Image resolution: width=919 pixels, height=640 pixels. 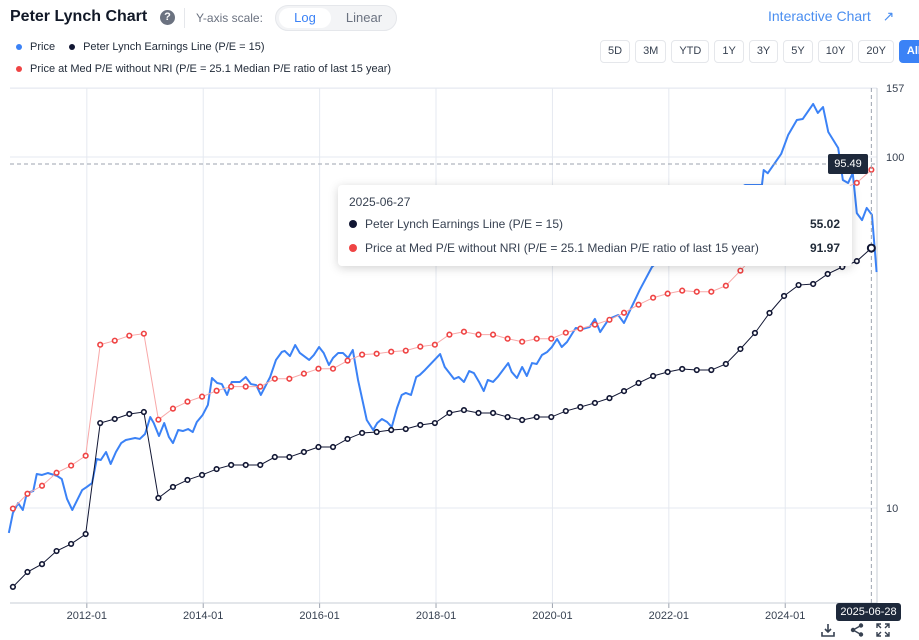 What do you see at coordinates (184, 18) in the screenshot?
I see `header-divider` at bounding box center [184, 18].